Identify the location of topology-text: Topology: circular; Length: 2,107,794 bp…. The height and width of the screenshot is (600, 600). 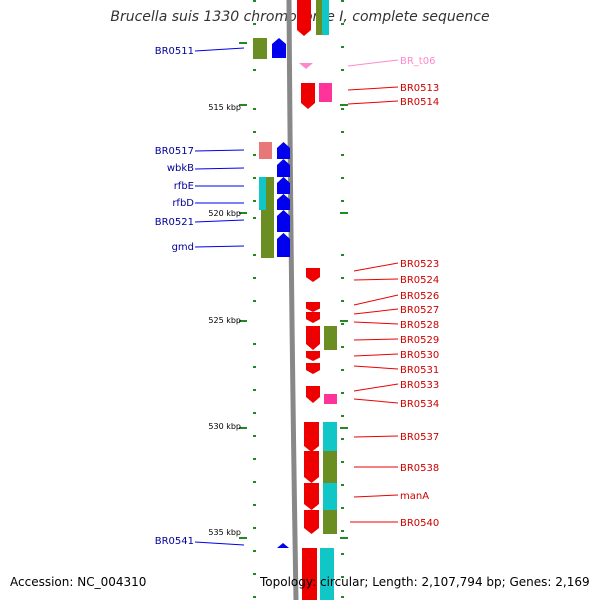
(425, 582).